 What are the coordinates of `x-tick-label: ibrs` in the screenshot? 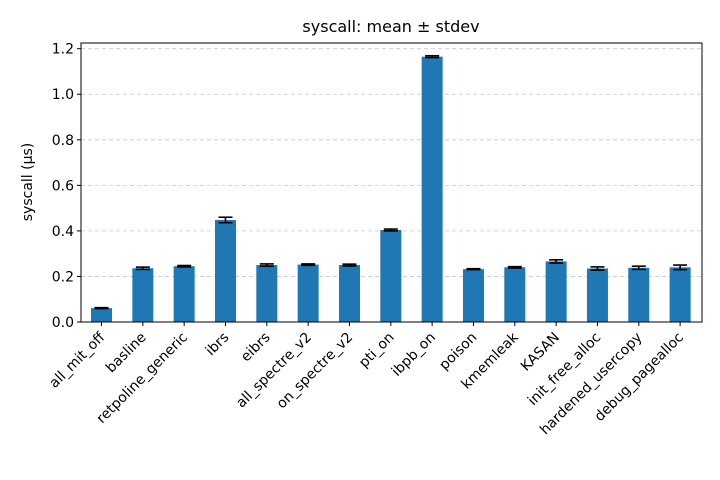 It's located at (218, 345).